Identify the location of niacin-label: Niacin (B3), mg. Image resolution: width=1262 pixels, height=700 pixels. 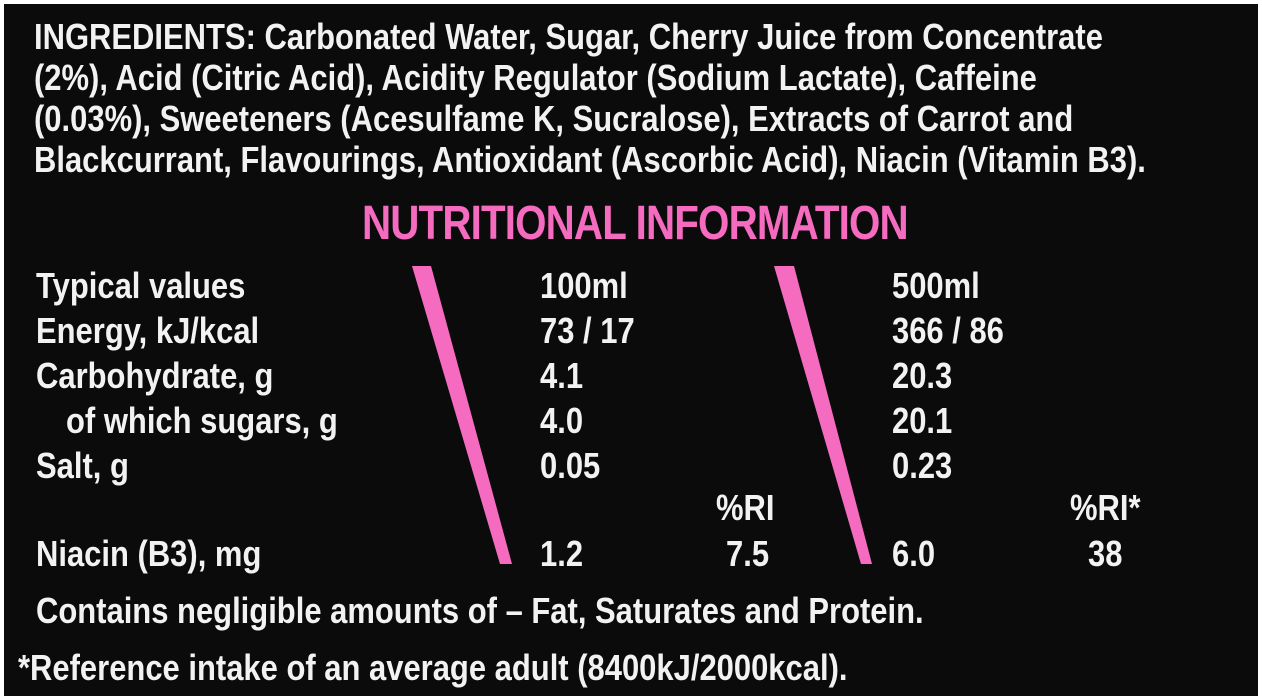
(149, 553).